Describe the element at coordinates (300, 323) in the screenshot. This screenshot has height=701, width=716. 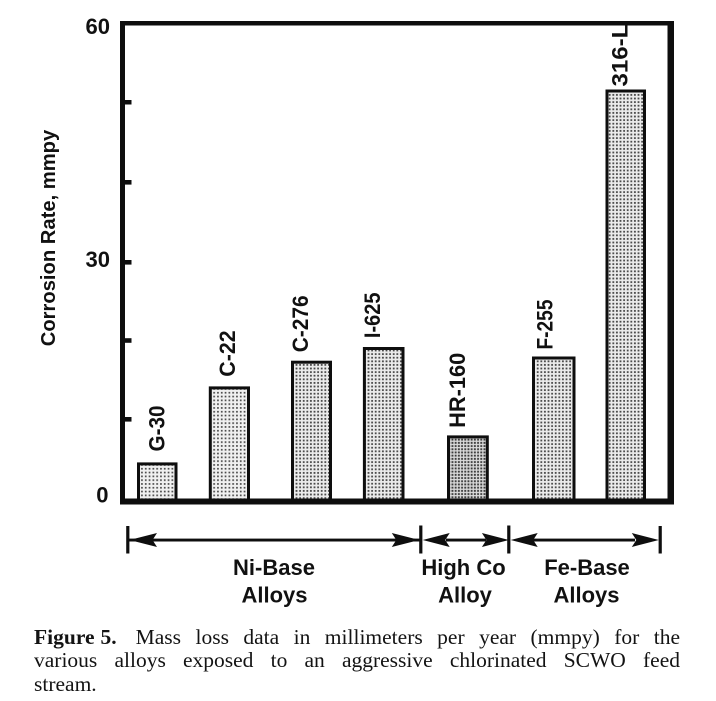
I see `svg-text: C-276` at that location.